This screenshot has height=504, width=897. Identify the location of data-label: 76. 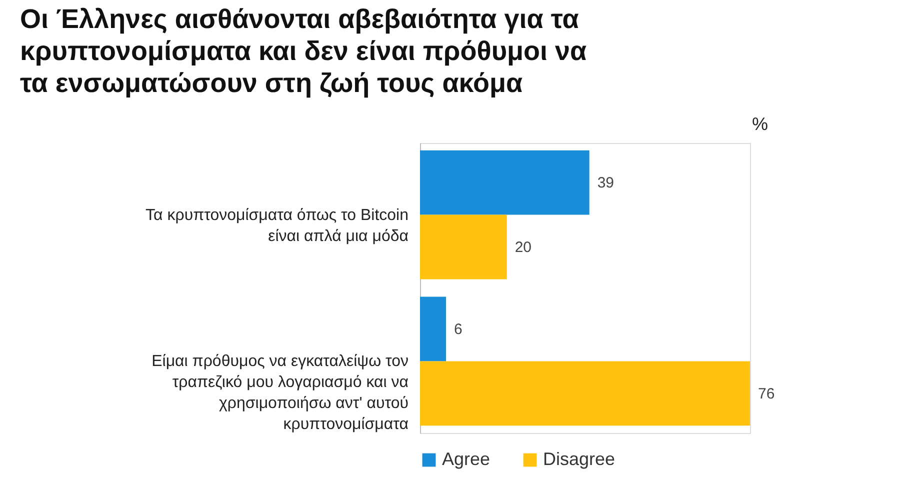
(766, 393).